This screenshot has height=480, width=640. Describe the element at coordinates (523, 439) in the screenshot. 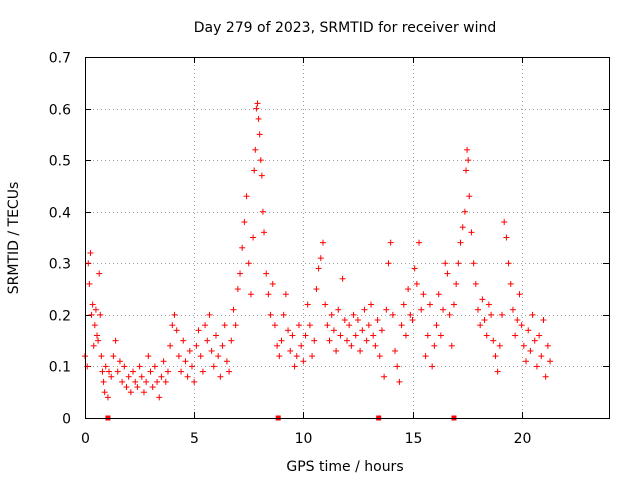

I see `x-tick-label: 20` at that location.